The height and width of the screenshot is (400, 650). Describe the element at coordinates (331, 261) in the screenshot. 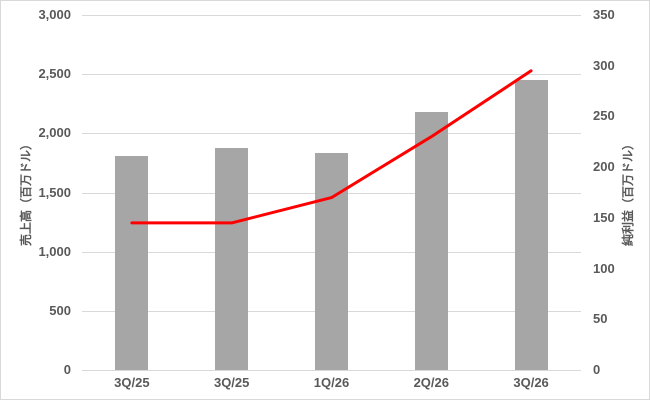

I see `bar-1Q/26` at that location.